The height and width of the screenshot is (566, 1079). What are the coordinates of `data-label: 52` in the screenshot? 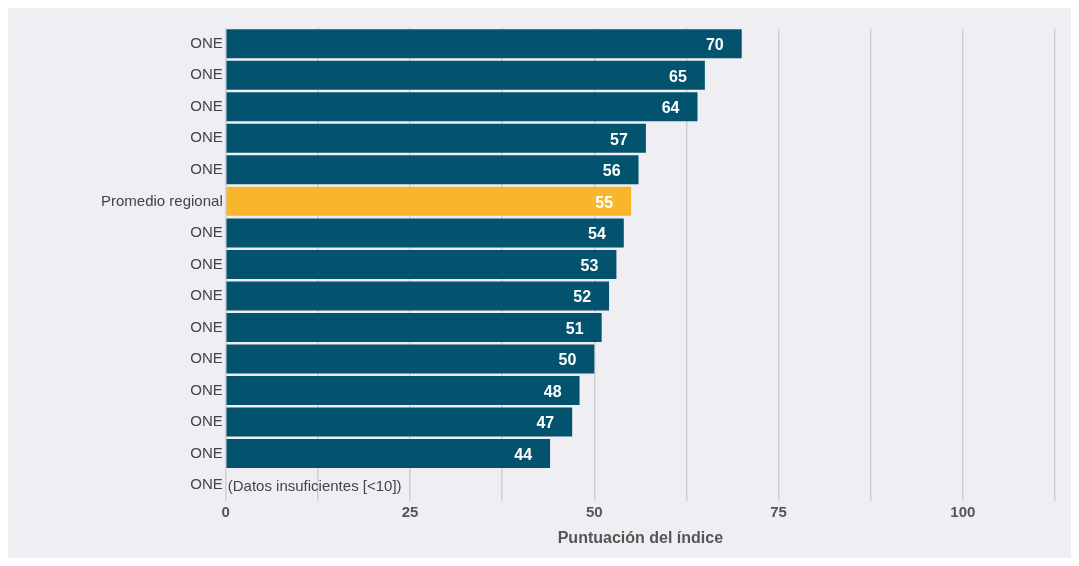 It's located at (582, 297).